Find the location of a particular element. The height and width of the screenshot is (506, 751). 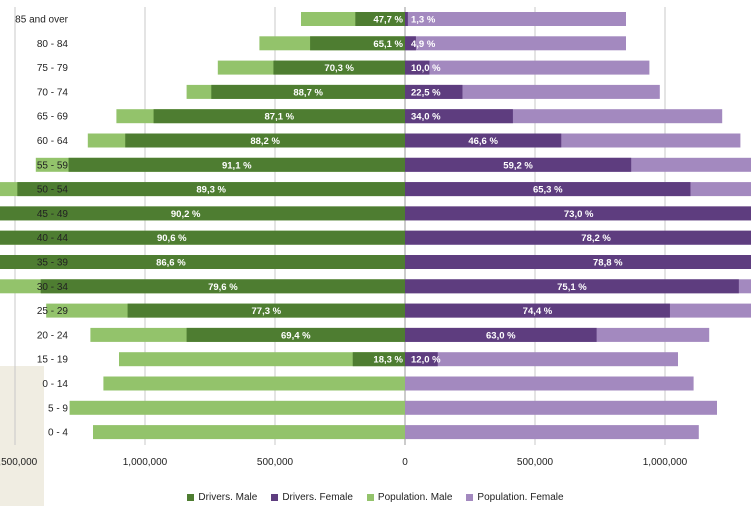

male-driver-share-label: 18,3 % is located at coordinates (388, 360).